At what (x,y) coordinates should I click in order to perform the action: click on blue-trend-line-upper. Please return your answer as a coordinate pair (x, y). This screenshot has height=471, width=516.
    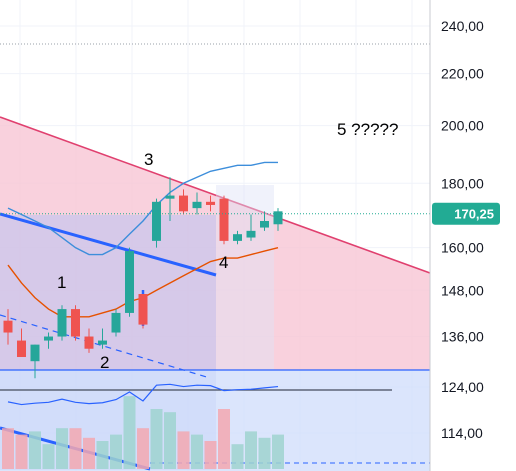
    Looking at the image, I should click on (108, 244).